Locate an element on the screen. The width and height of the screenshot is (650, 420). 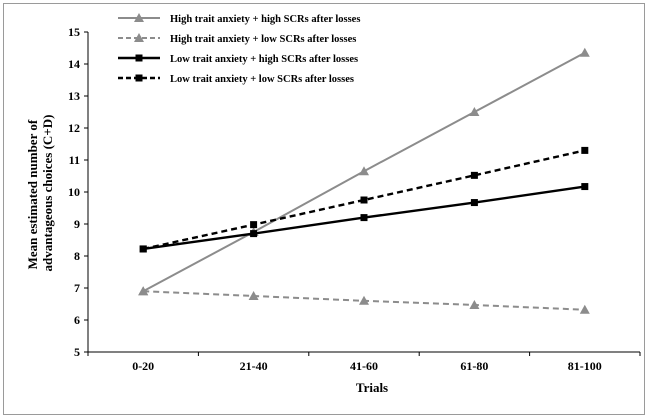
x-tick-label: 41-60 is located at coordinates (364, 366).